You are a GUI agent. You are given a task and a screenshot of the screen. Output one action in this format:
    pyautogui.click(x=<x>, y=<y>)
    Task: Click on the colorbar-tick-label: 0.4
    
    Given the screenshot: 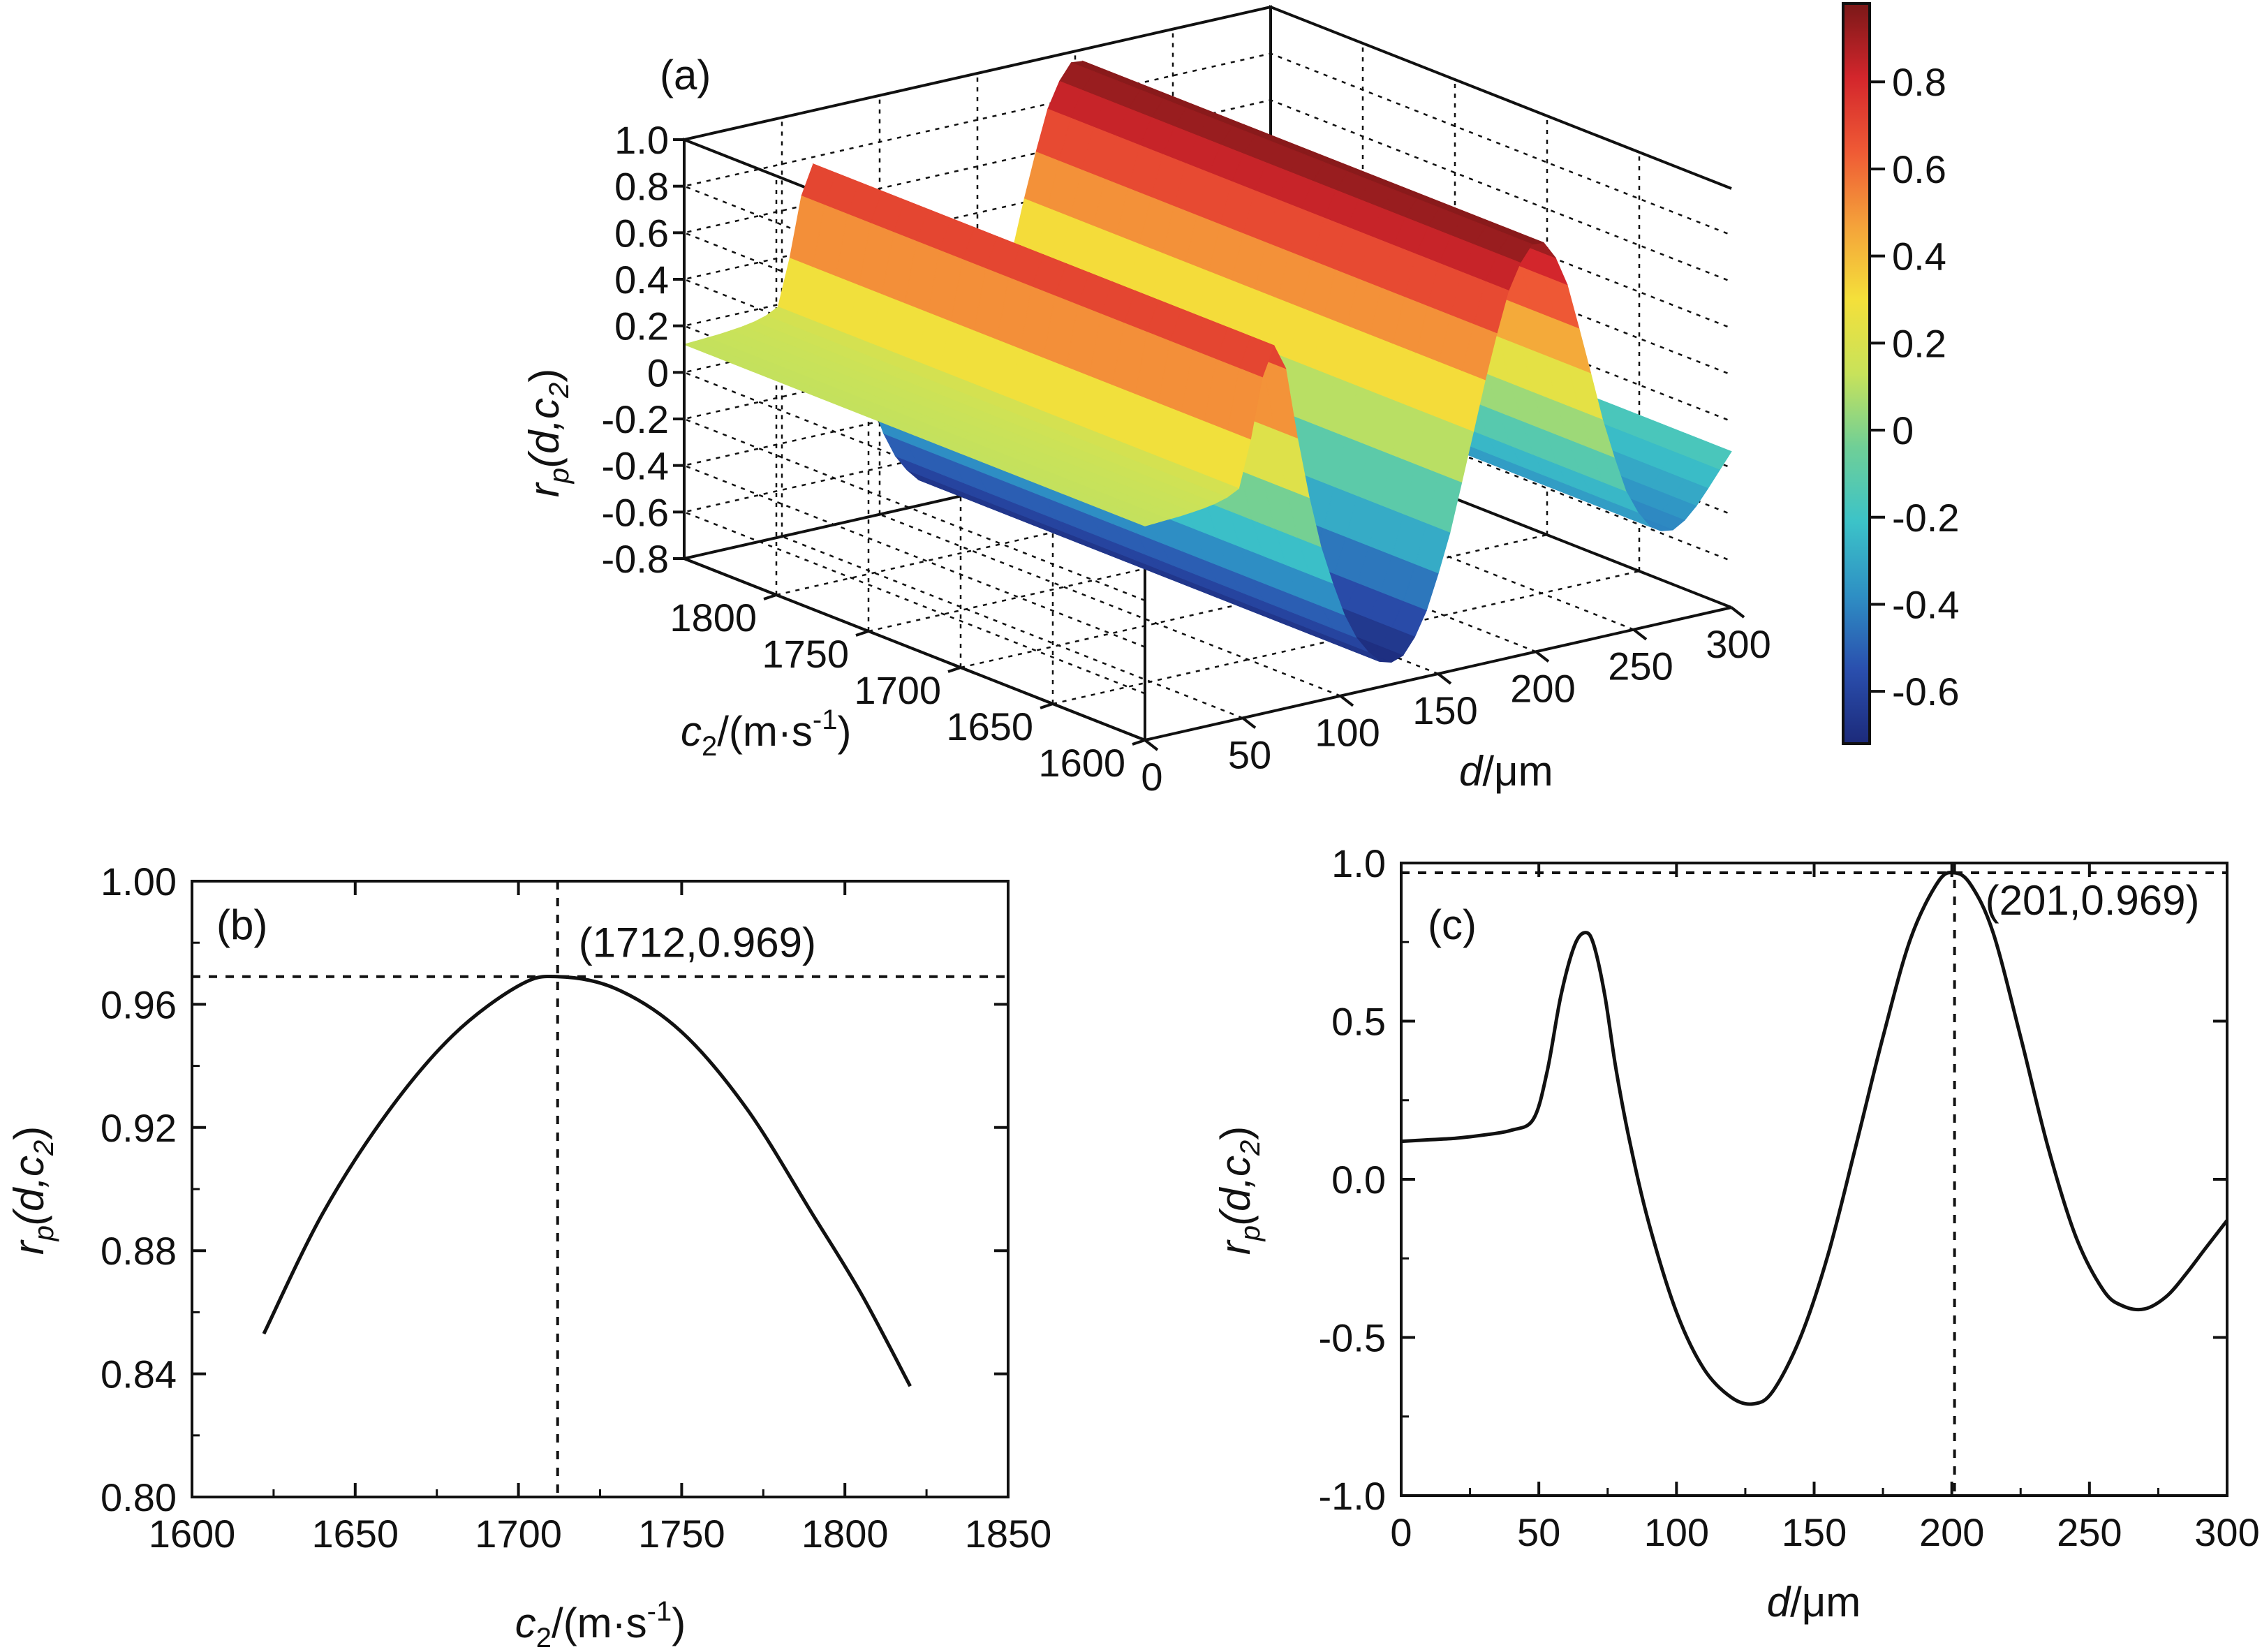 What is the action you would take?
    pyautogui.click(x=1919, y=257)
    